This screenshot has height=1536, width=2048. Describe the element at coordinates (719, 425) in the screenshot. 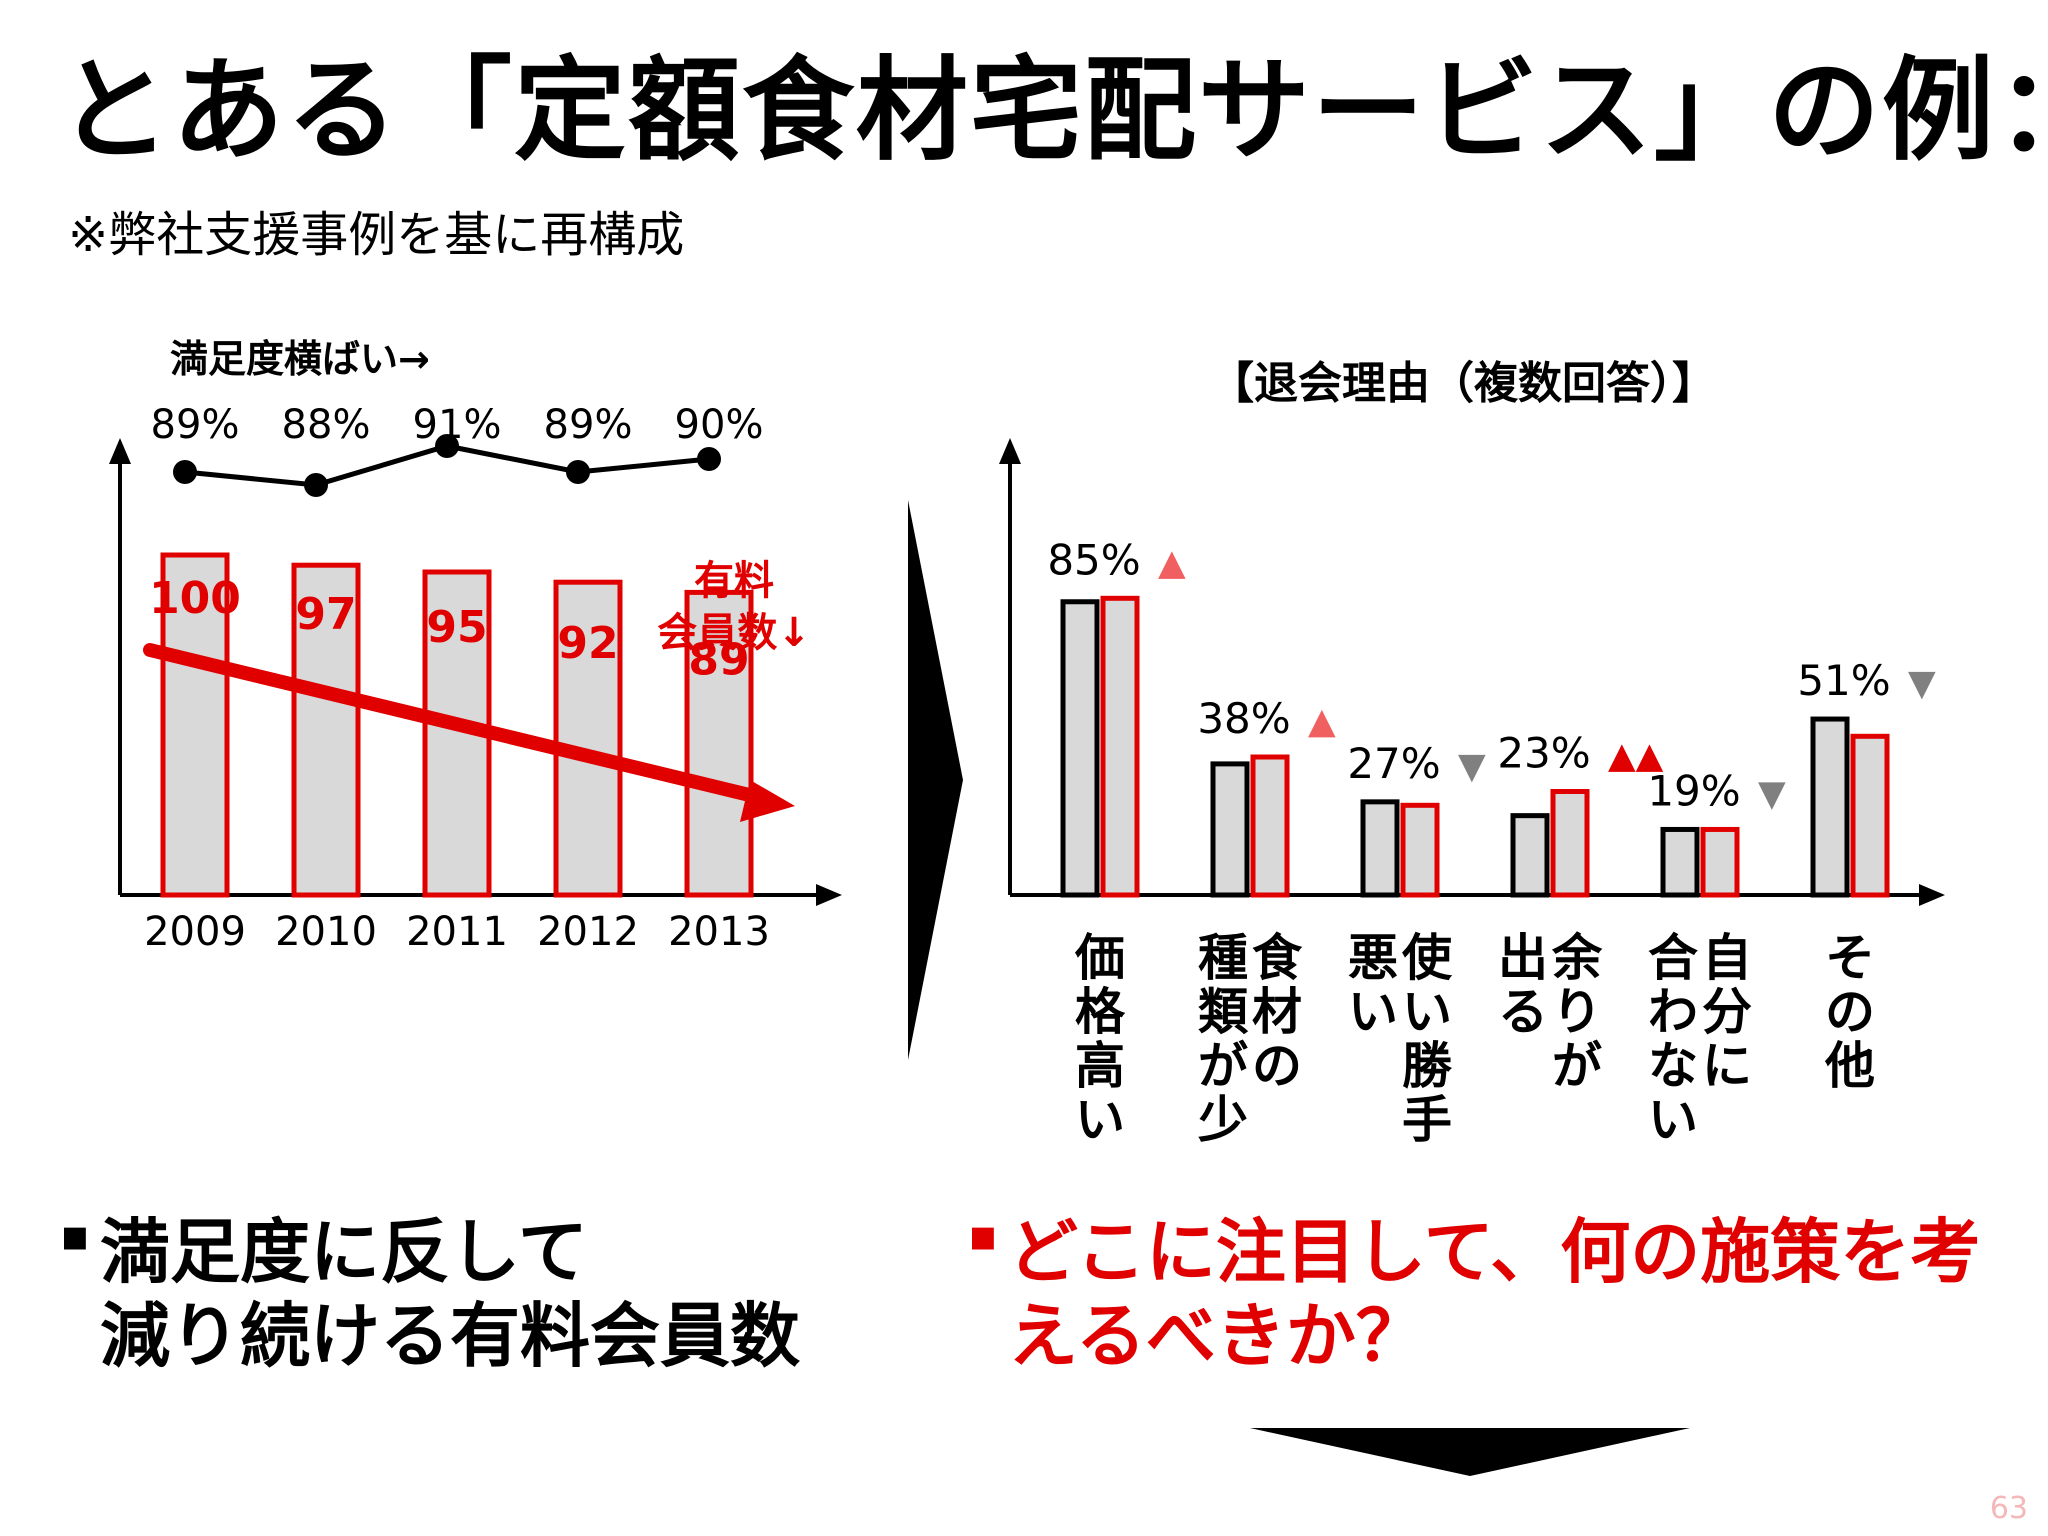

I see `line-label: 90%` at that location.